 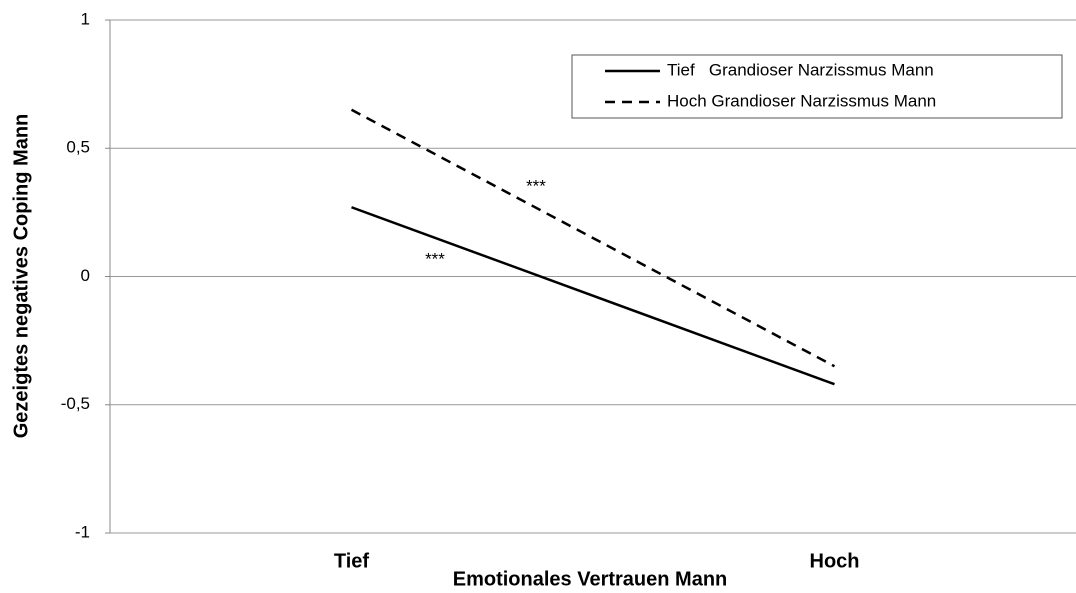 I want to click on legend-label: Tief Grandioser Narzissmus Mann, so click(x=800, y=69).